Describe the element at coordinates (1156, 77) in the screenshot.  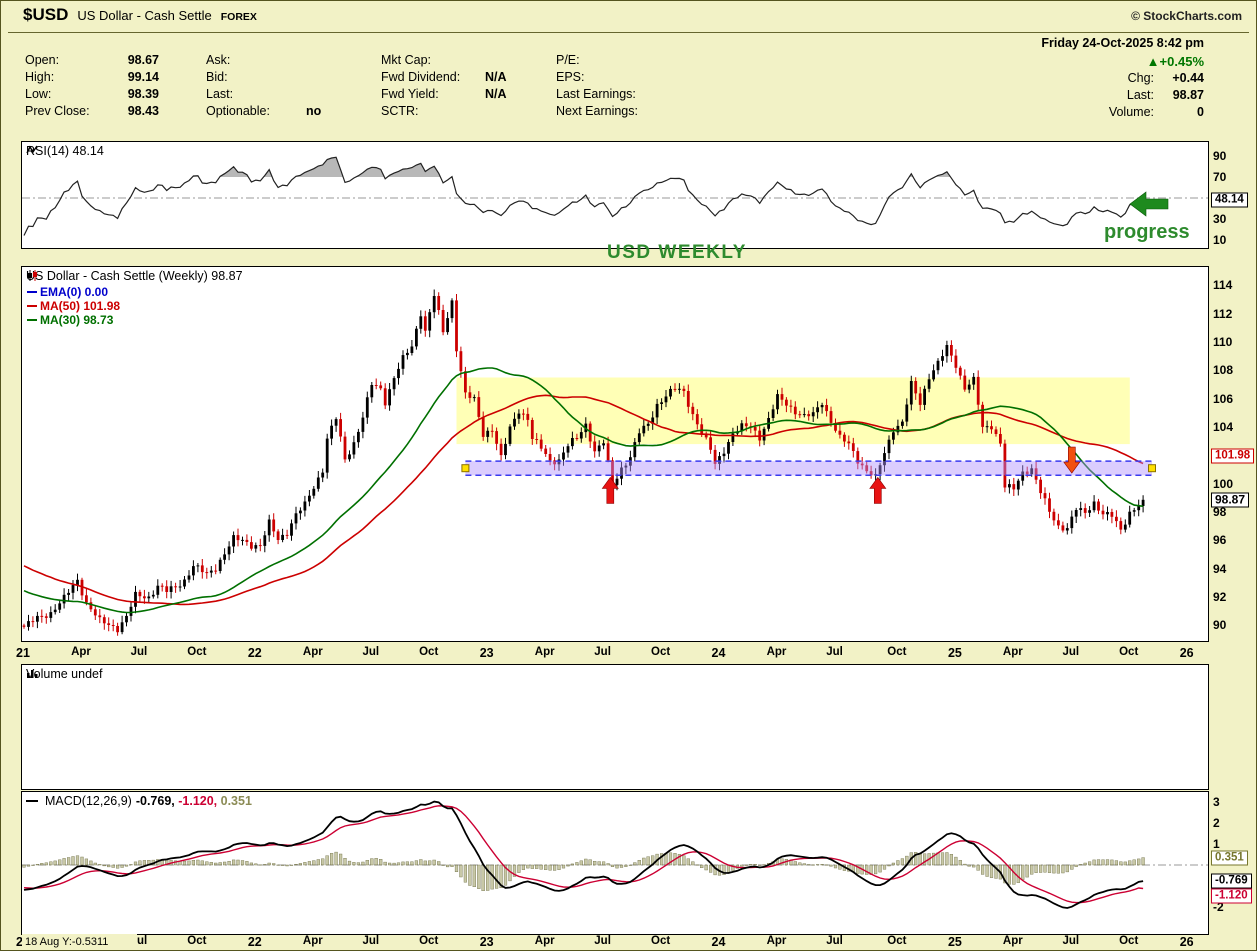
I see `quote-row: Chg: +0.44` at that location.